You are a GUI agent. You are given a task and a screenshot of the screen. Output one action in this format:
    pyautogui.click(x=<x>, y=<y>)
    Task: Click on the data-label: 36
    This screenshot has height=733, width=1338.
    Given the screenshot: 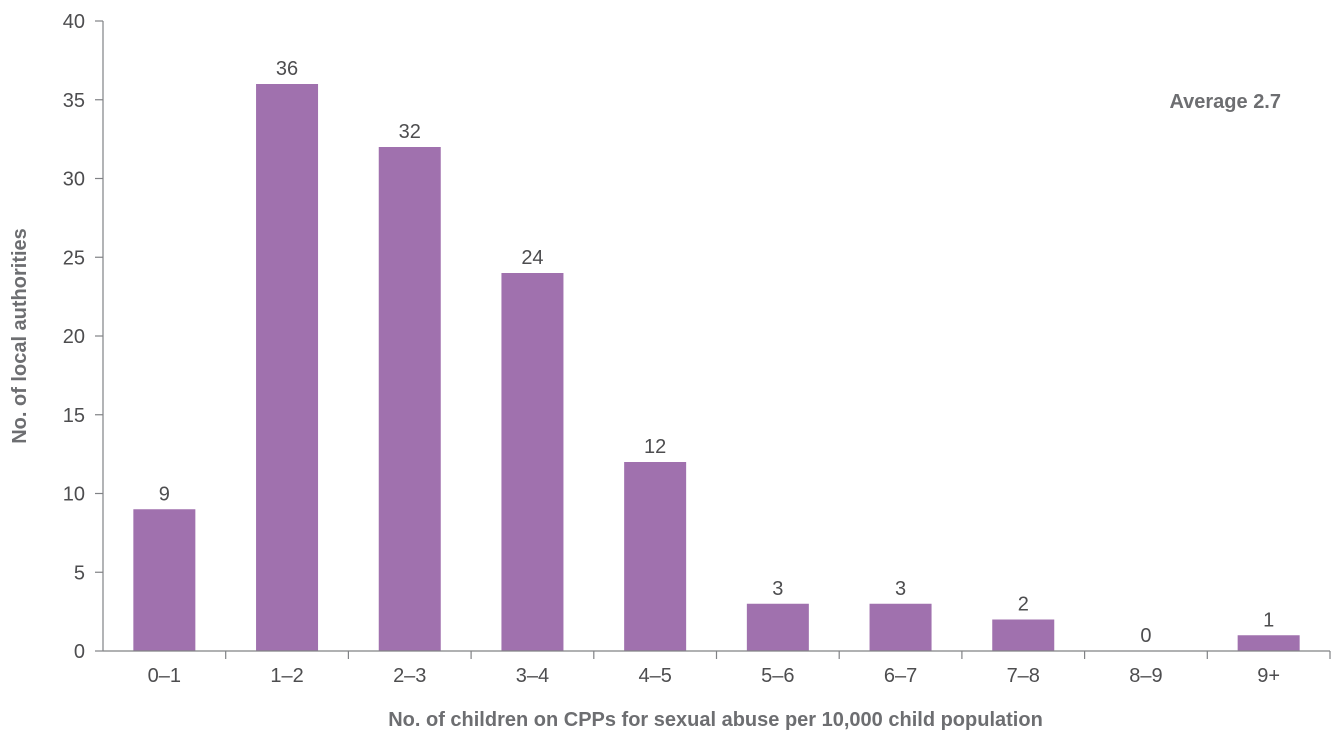 What is the action you would take?
    pyautogui.click(x=287, y=69)
    